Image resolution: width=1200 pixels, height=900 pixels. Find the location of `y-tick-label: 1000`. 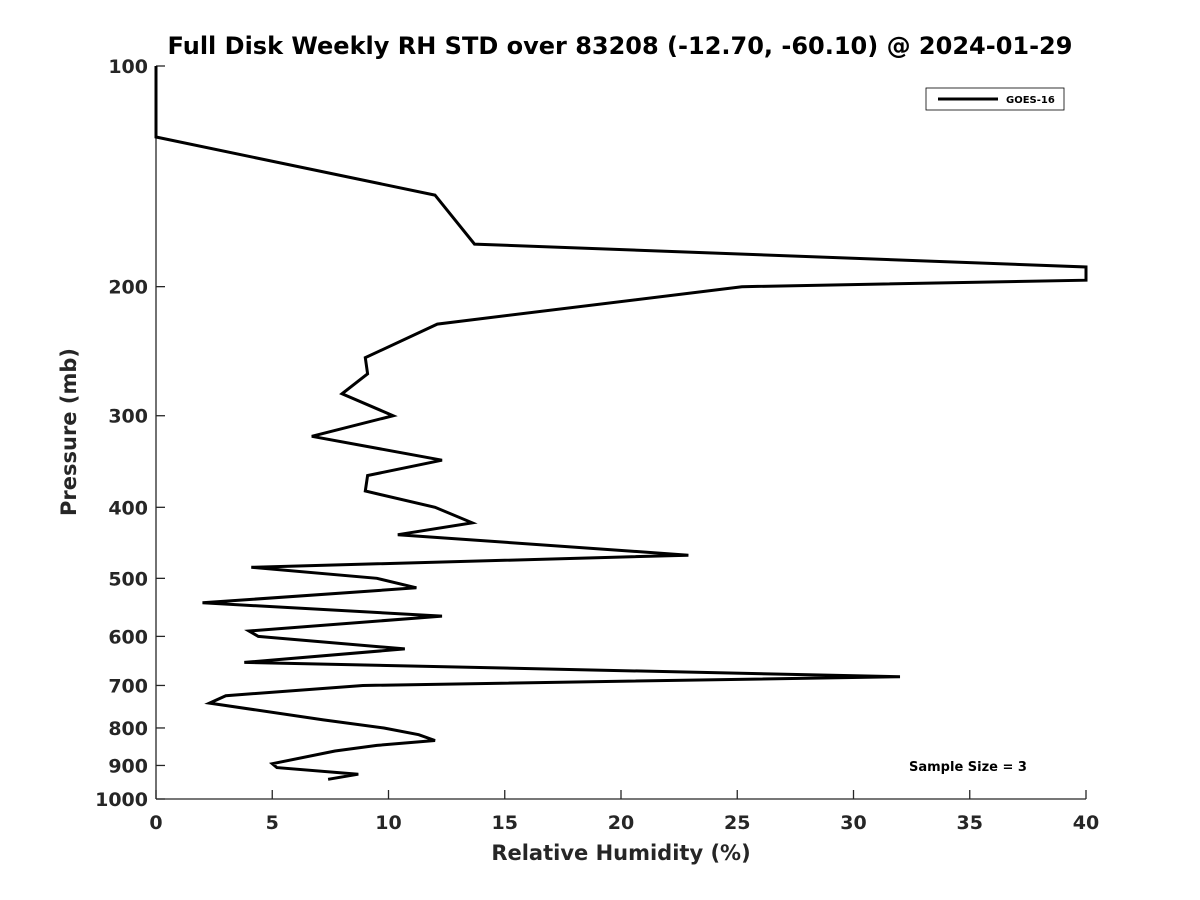

y-tick-label: 1000 is located at coordinates (121, 800).